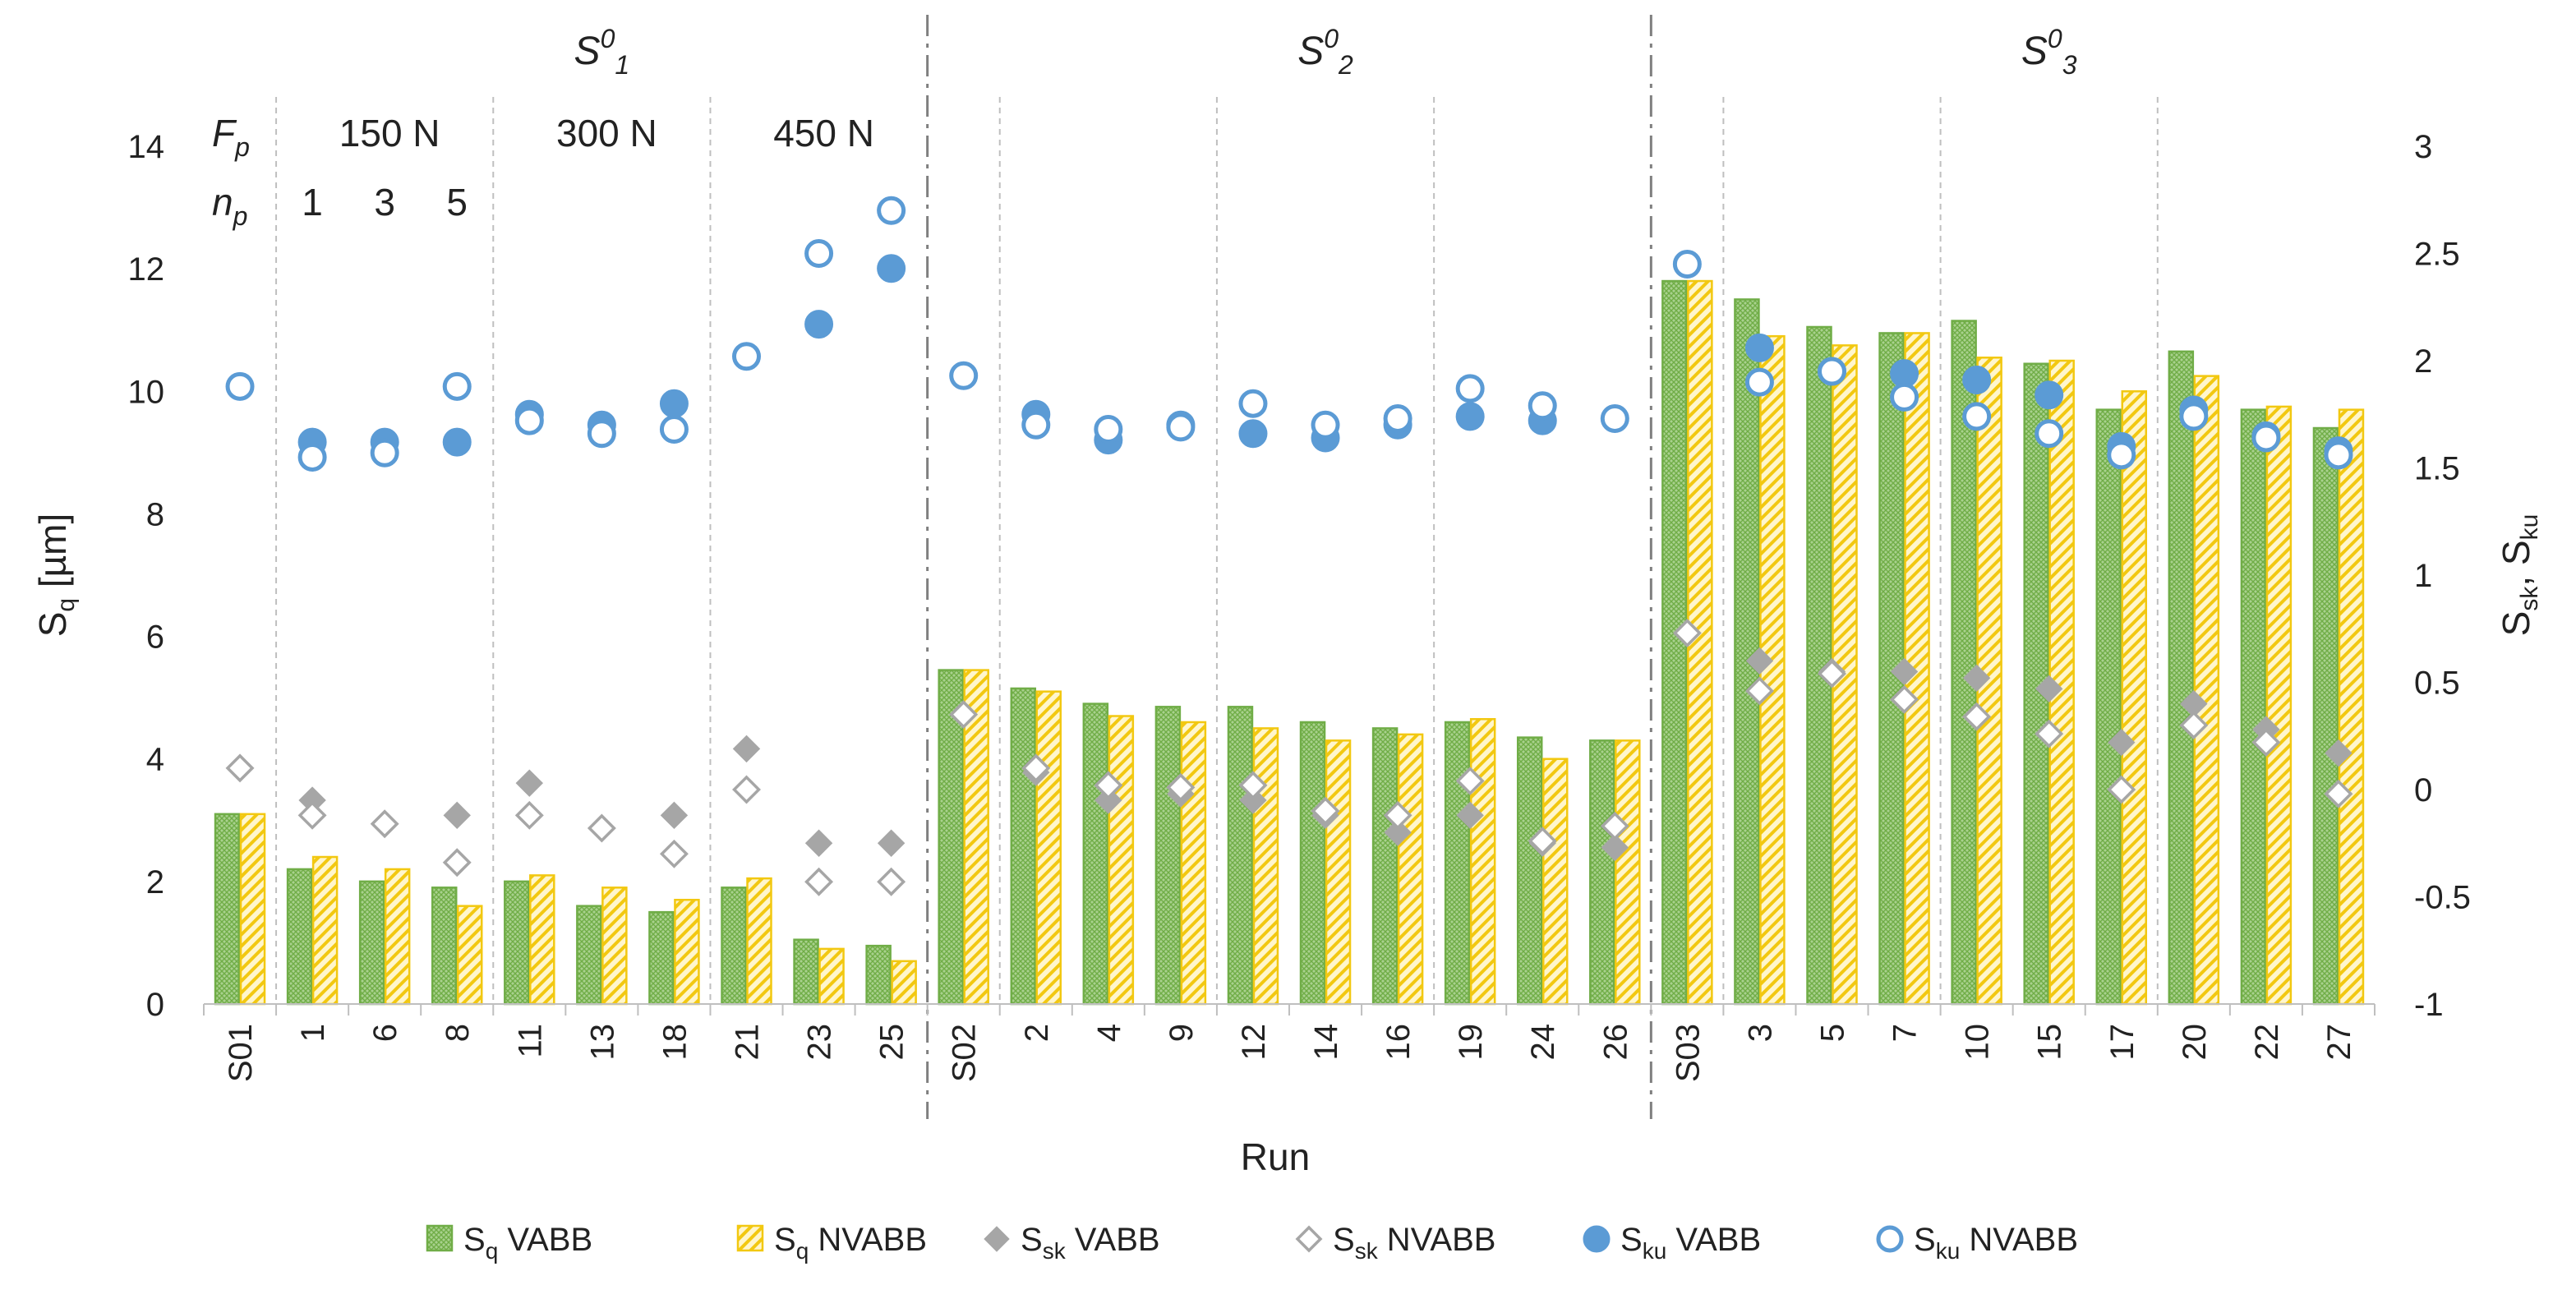 The image size is (2576, 1308). What do you see at coordinates (750, 1238) in the screenshot?
I see `legend-swatch-sq-nvabb` at bounding box center [750, 1238].